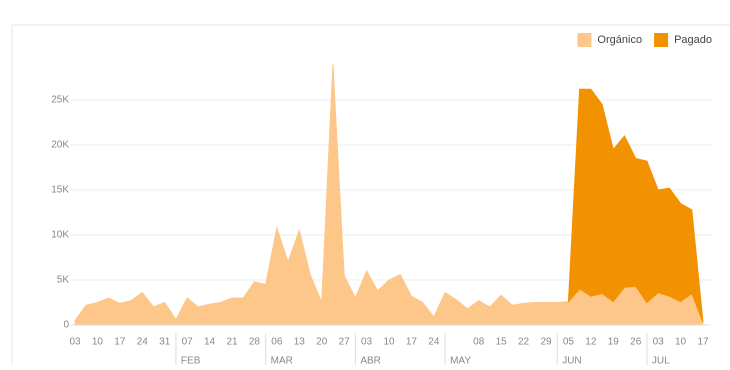 The image size is (730, 370). I want to click on x-tick-label: 26, so click(636, 342).